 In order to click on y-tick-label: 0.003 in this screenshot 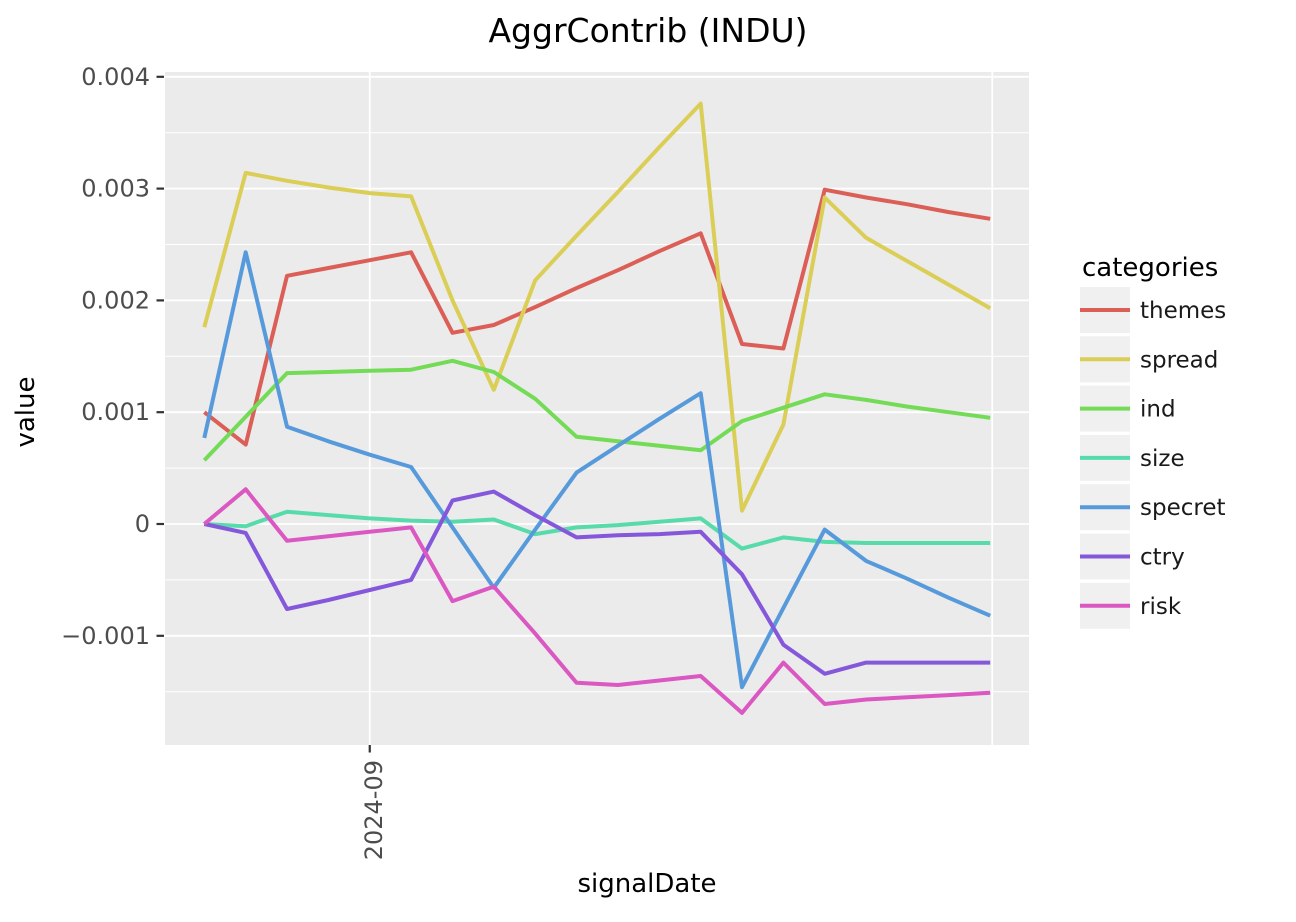, I will do `click(115, 189)`.